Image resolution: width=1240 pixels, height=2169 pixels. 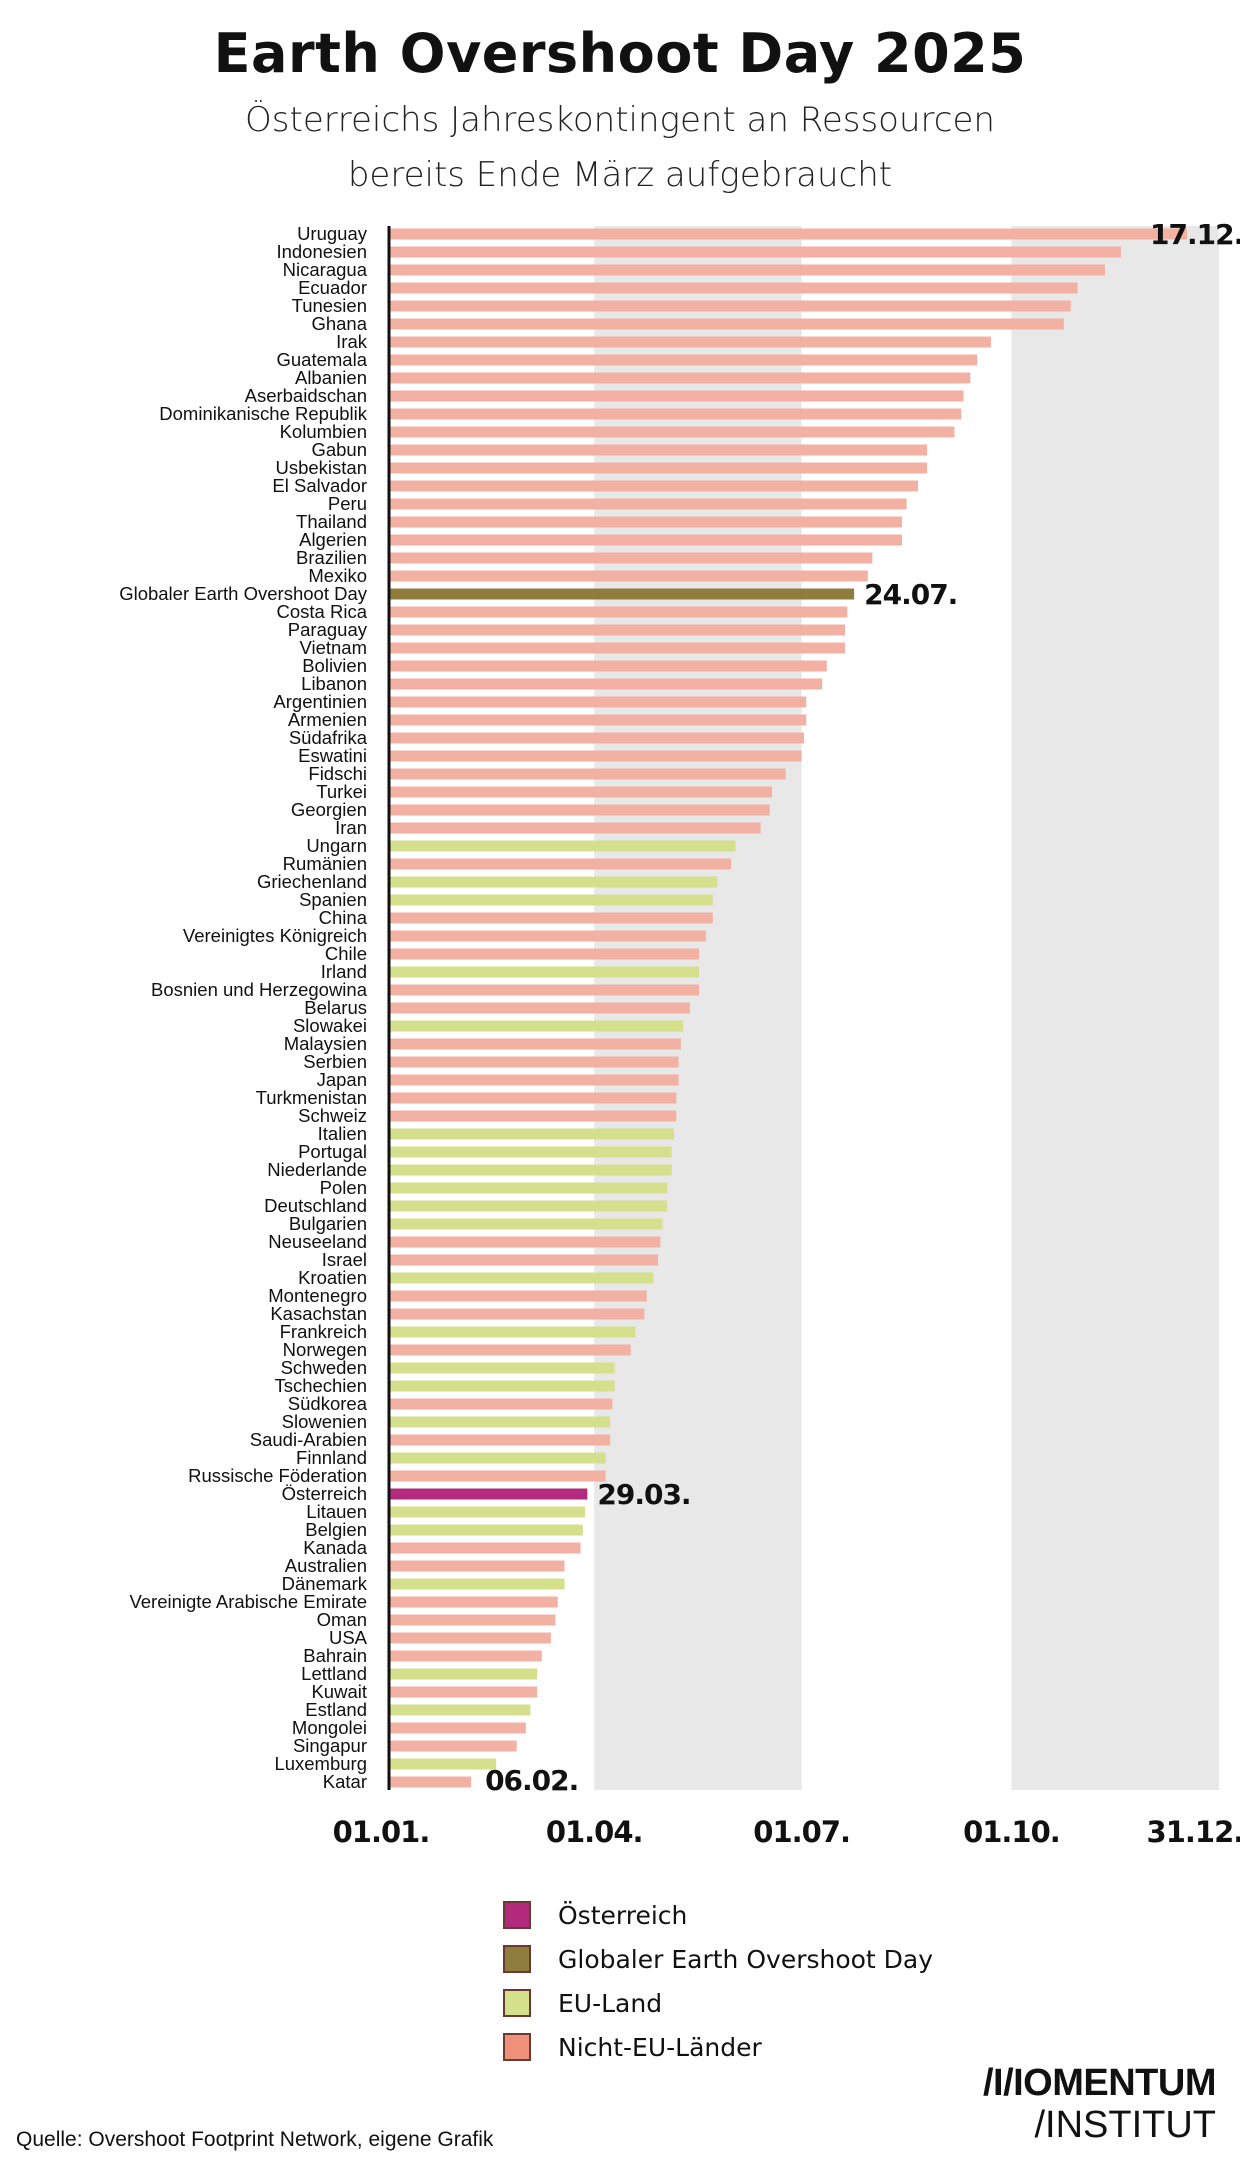 I want to click on row-label: Dominikanische Republik, so click(x=263, y=413).